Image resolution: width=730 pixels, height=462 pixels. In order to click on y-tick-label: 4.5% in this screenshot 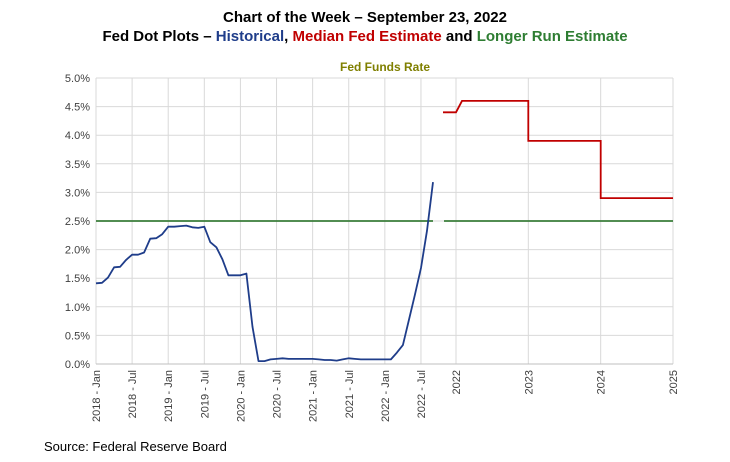, I will do `click(77, 108)`.